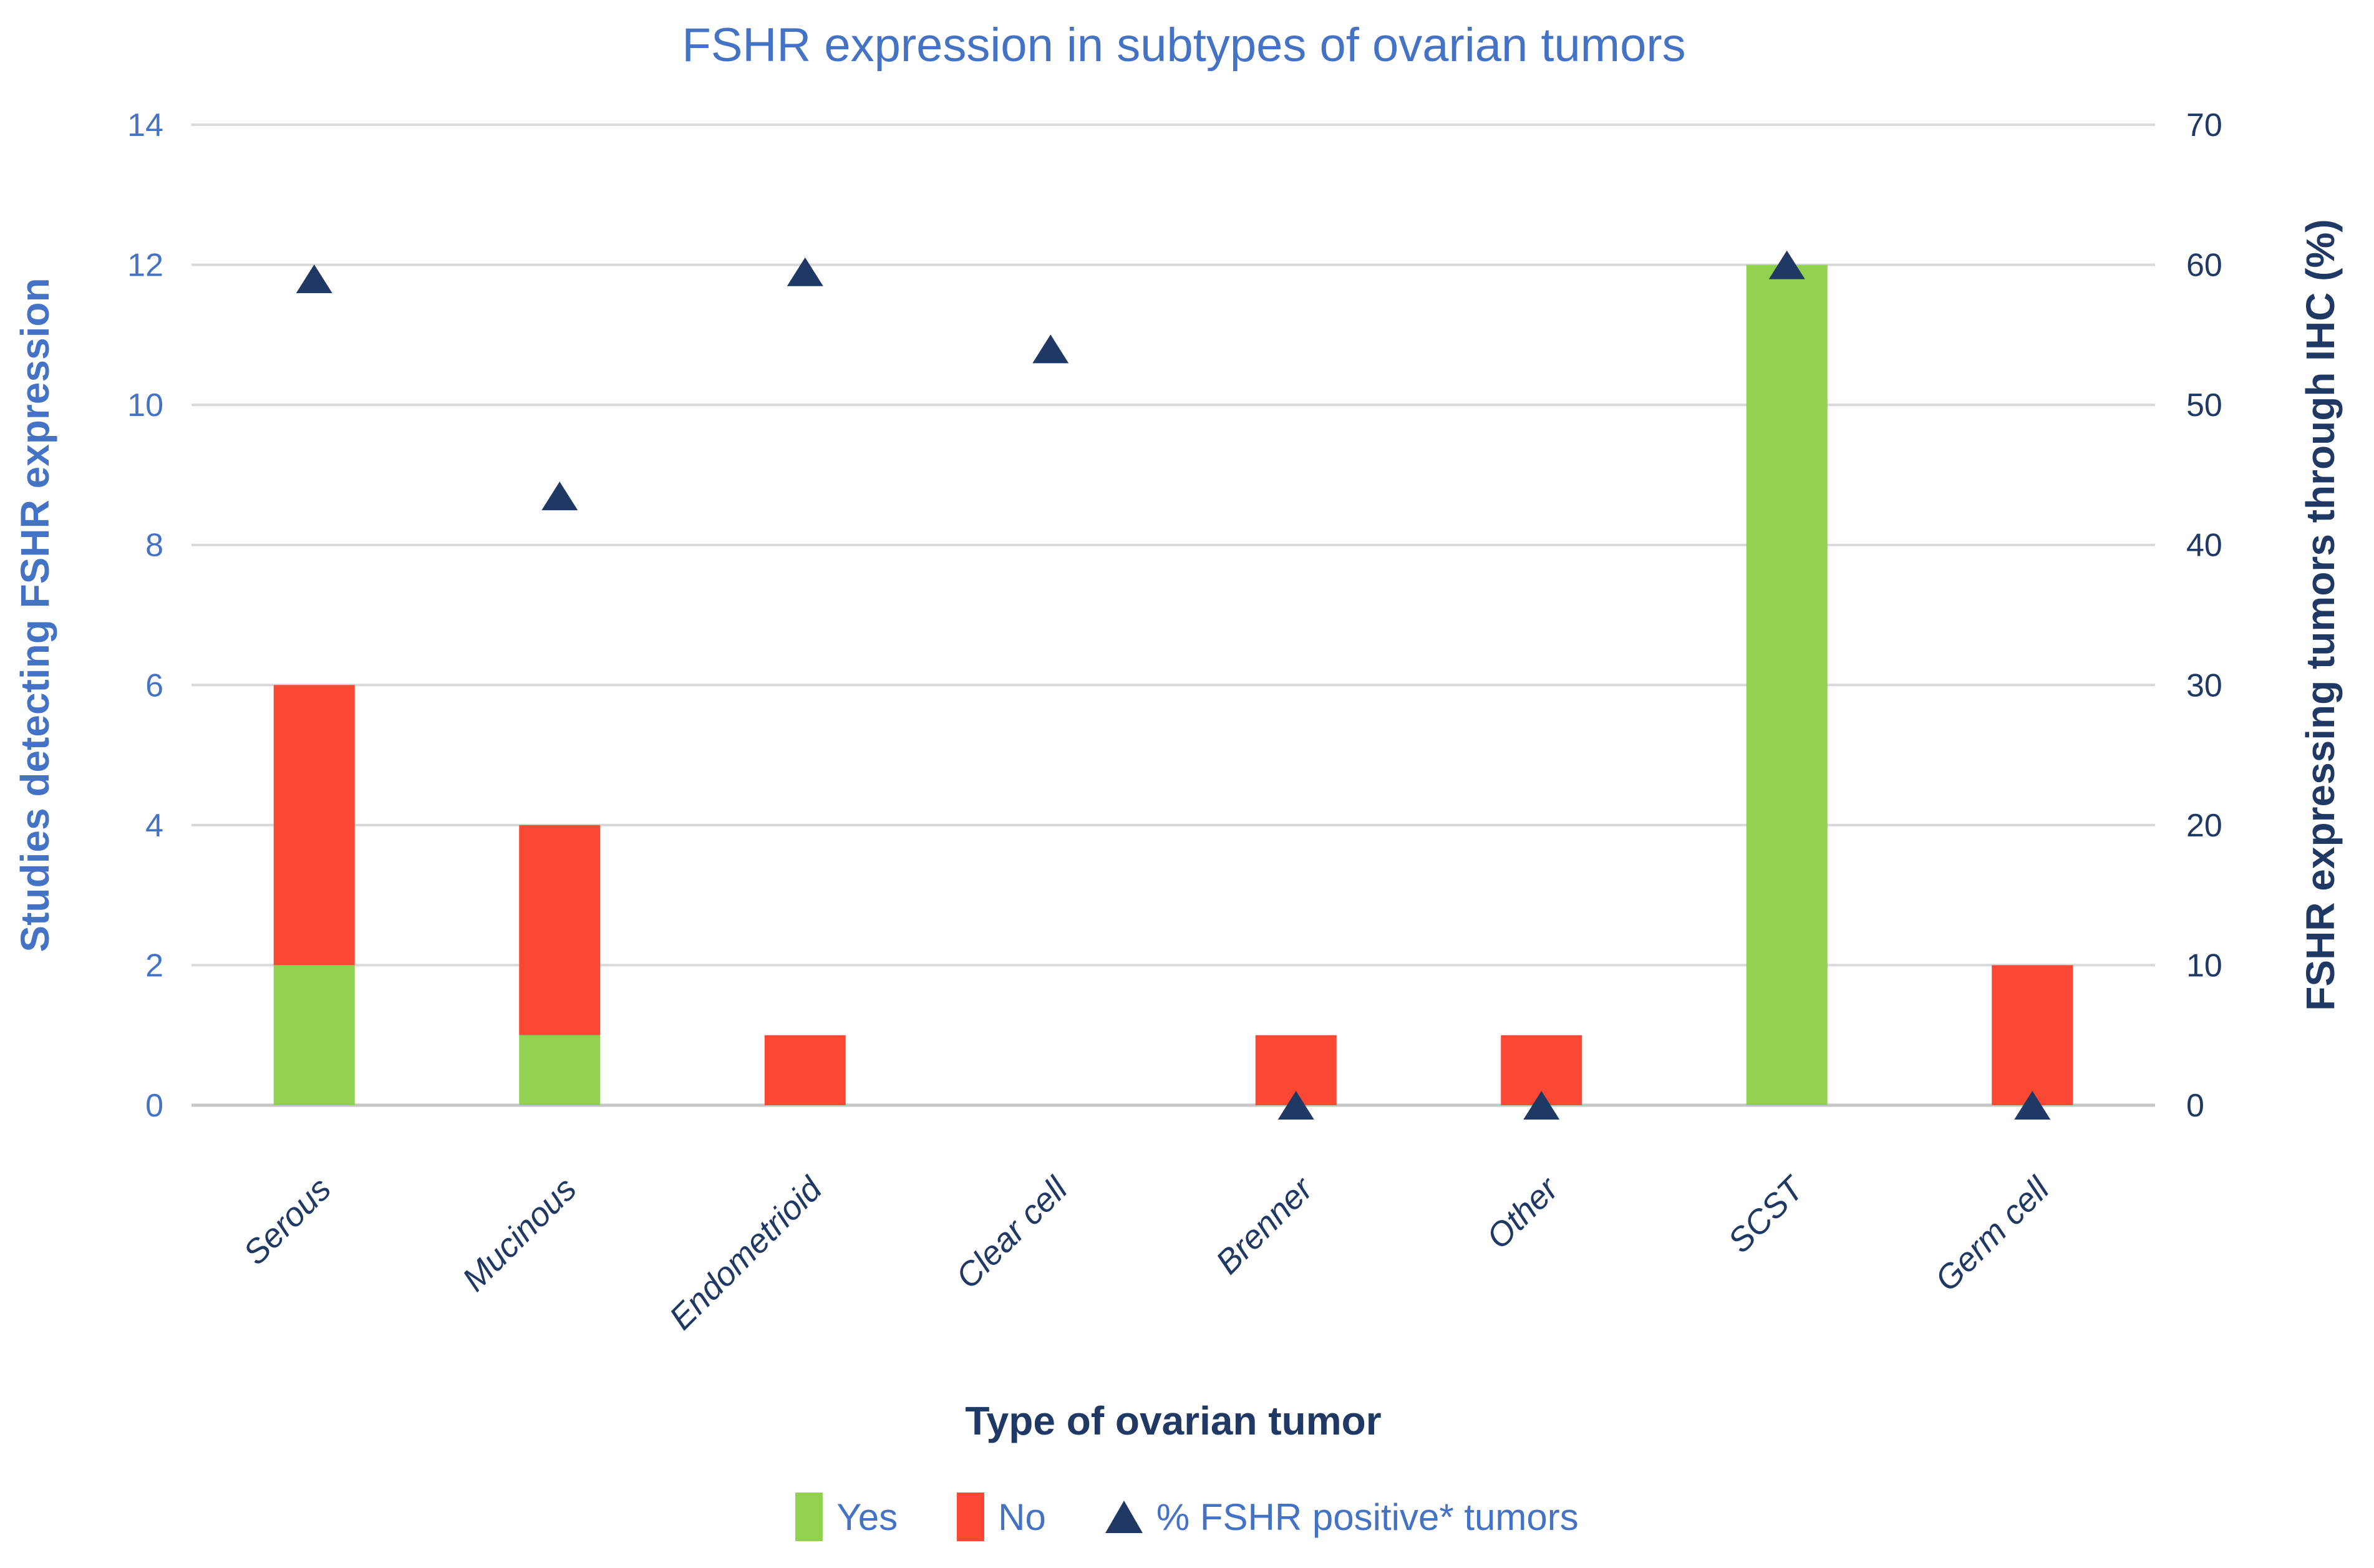  Describe the element at coordinates (2321, 614) in the screenshot. I see `right-axis-title: FSHR expressing tumors through IHC (%)` at that location.